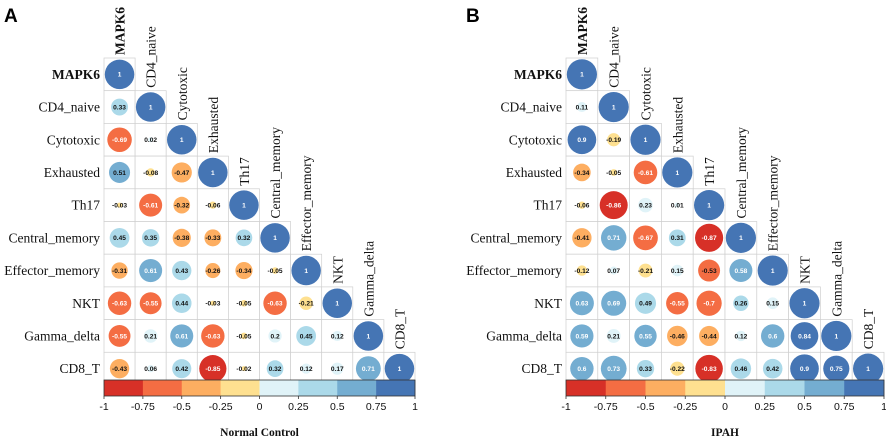 This screenshot has width=886, height=440. Describe the element at coordinates (150, 140) in the screenshot. I see `correlation-value: 0.02` at that location.